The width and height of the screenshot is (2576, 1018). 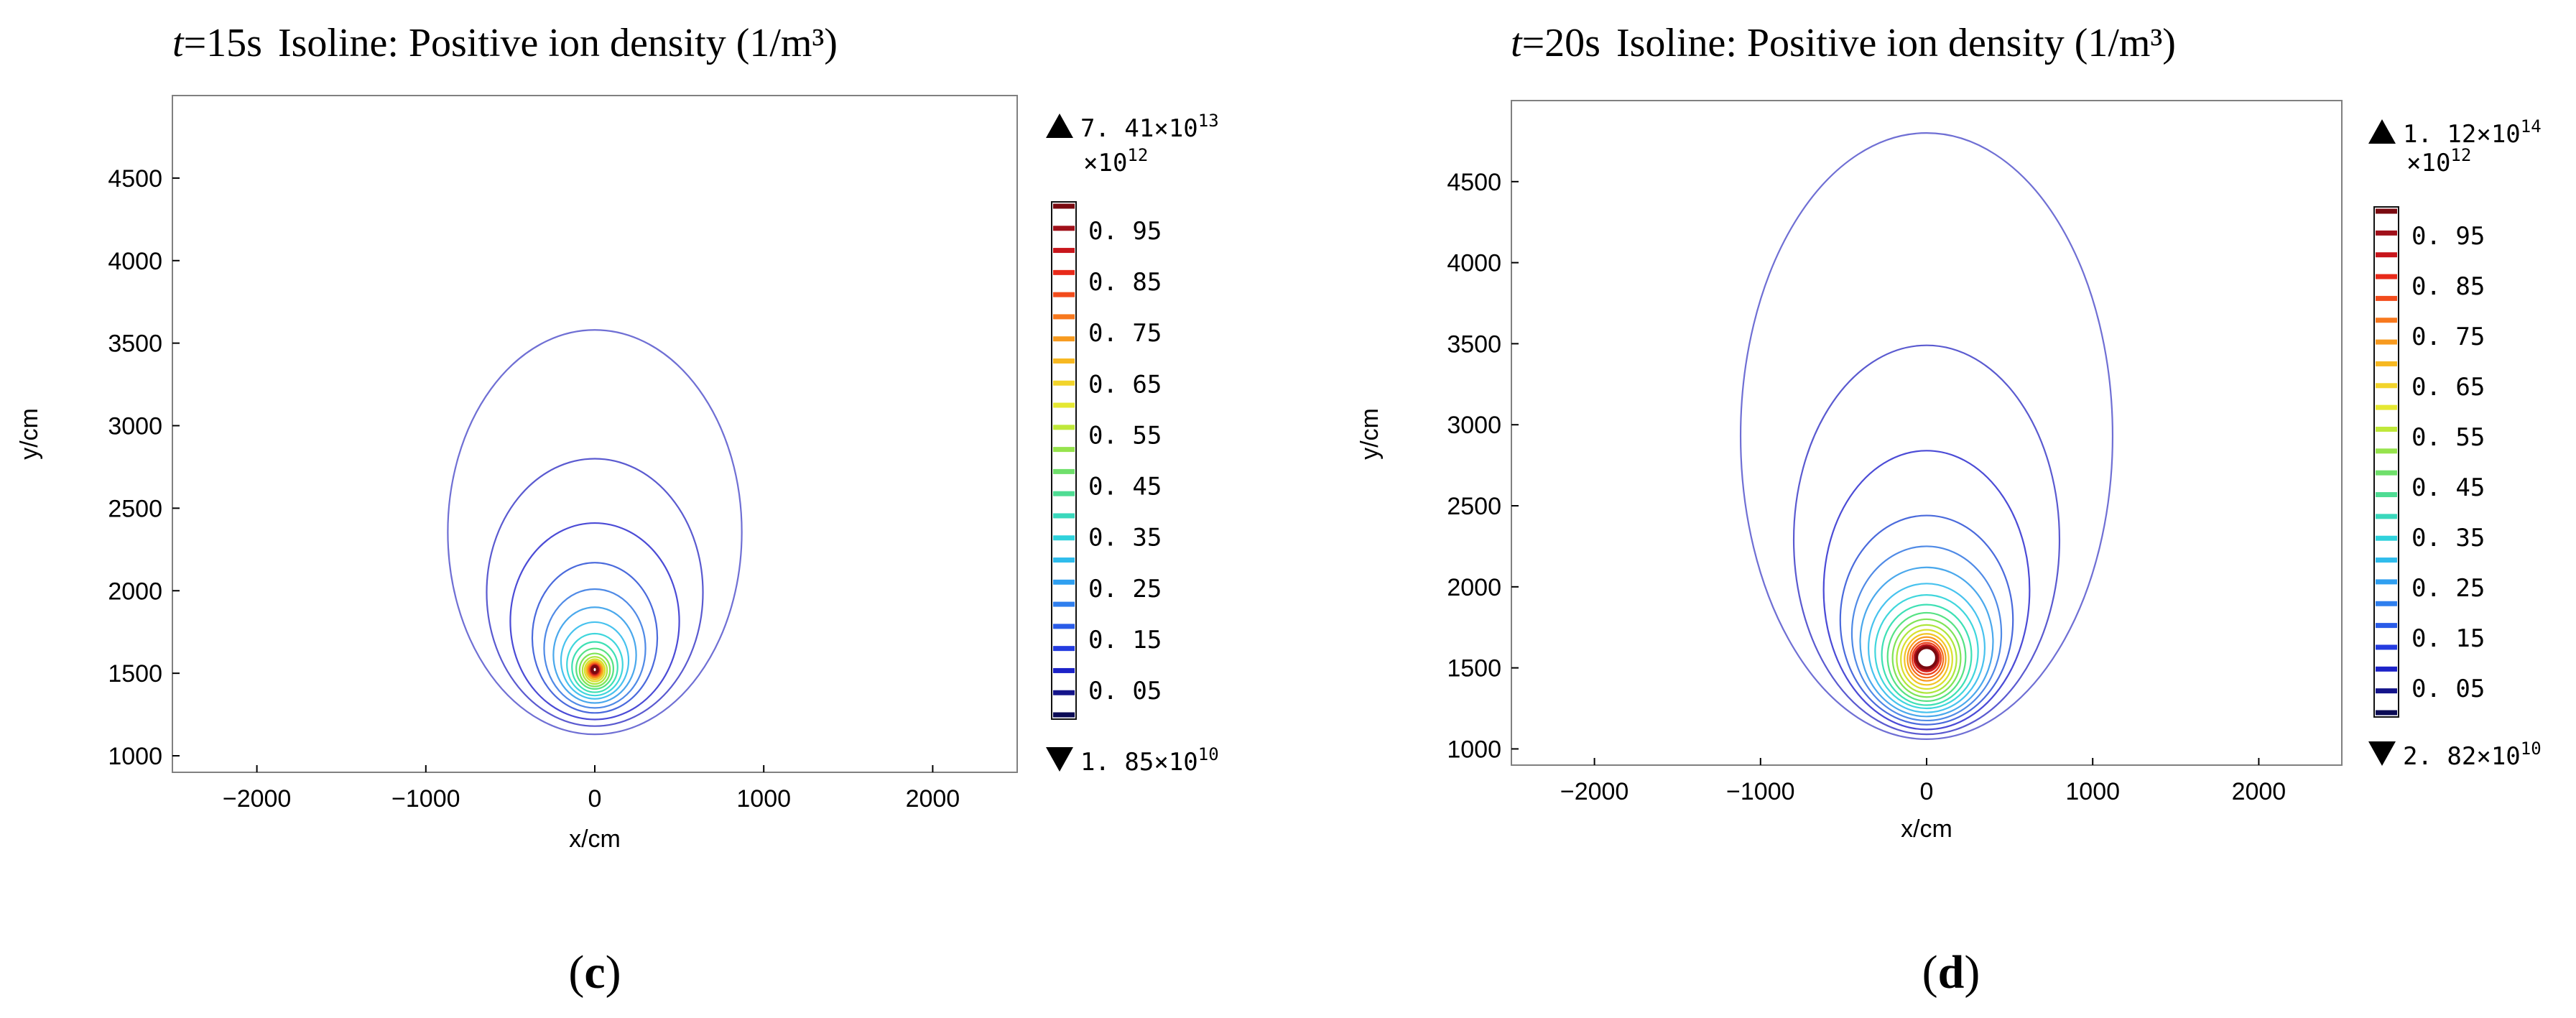 I want to click on panel-d-y-tick-label: 3000, so click(x=1474, y=425).